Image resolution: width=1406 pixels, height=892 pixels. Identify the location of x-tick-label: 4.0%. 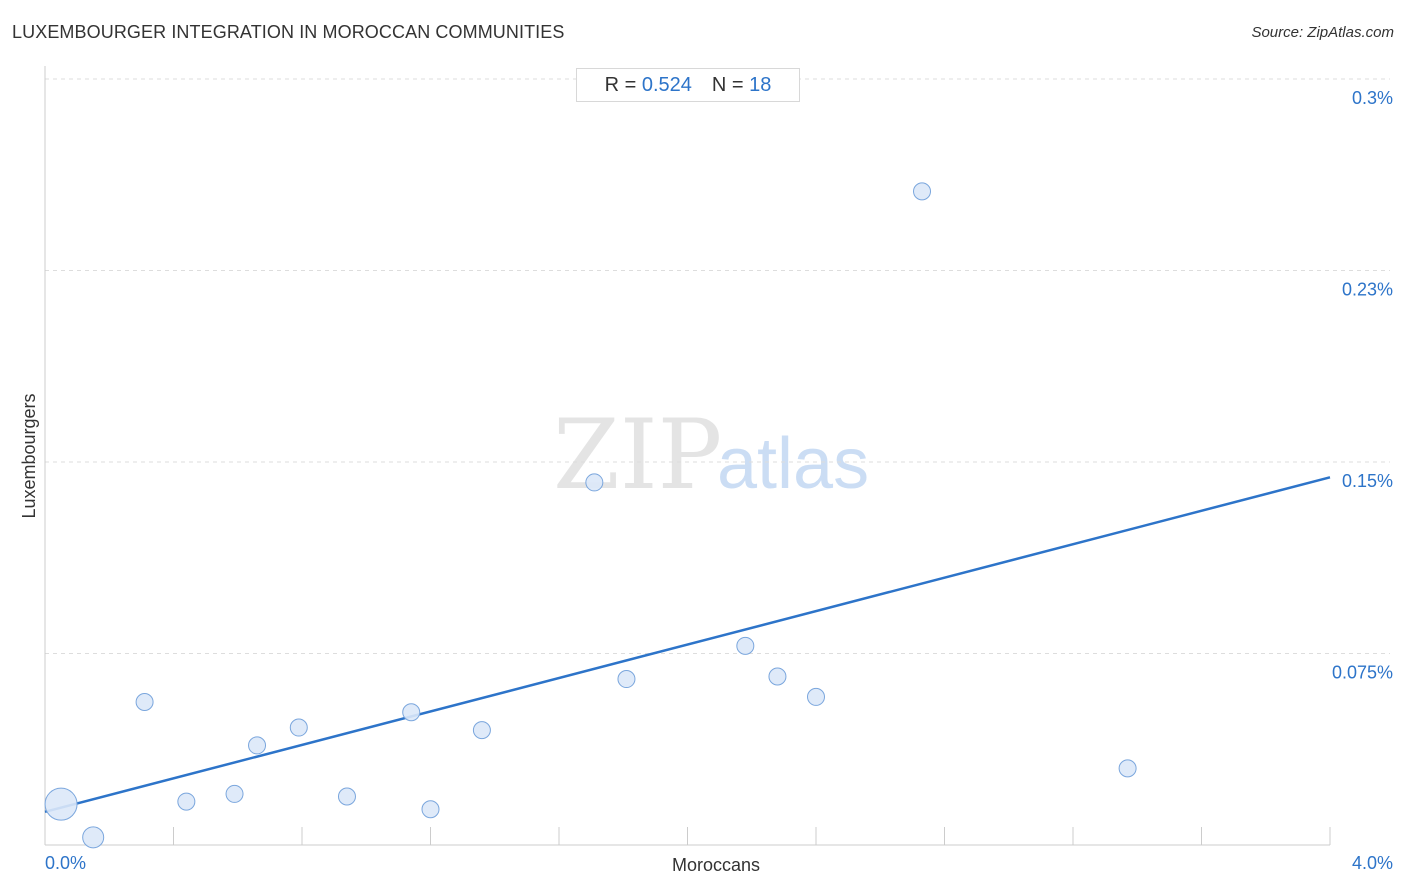
(1372, 863).